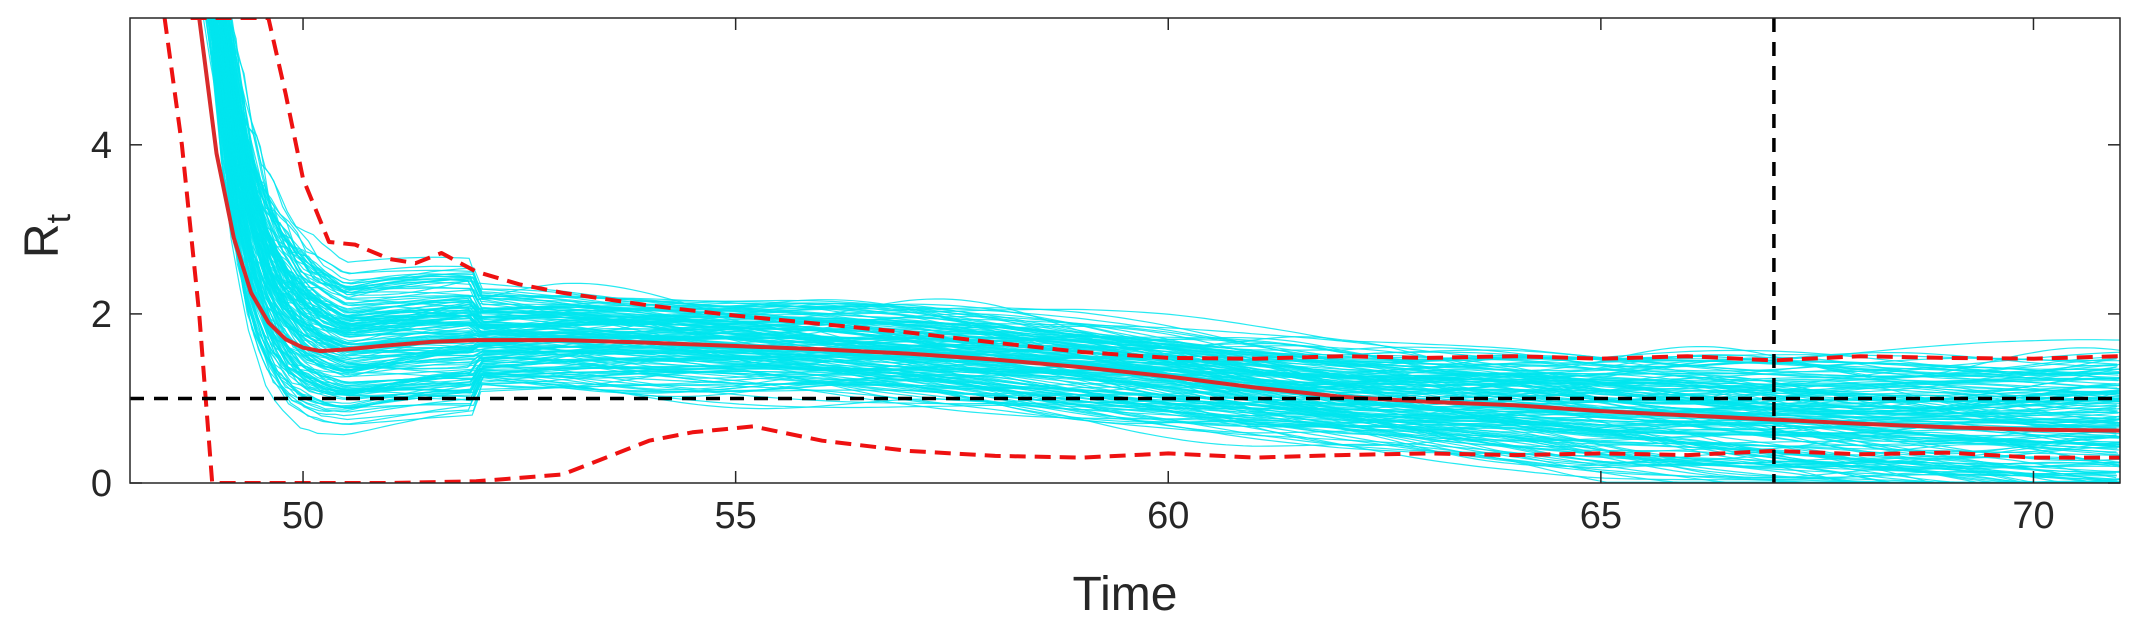  Describe the element at coordinates (303, 516) in the screenshot. I see `x-tick-label: 50` at that location.